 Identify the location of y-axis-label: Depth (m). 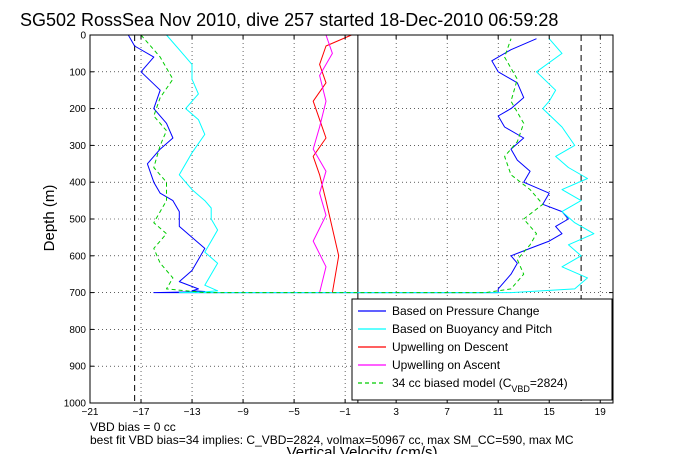
(49, 218).